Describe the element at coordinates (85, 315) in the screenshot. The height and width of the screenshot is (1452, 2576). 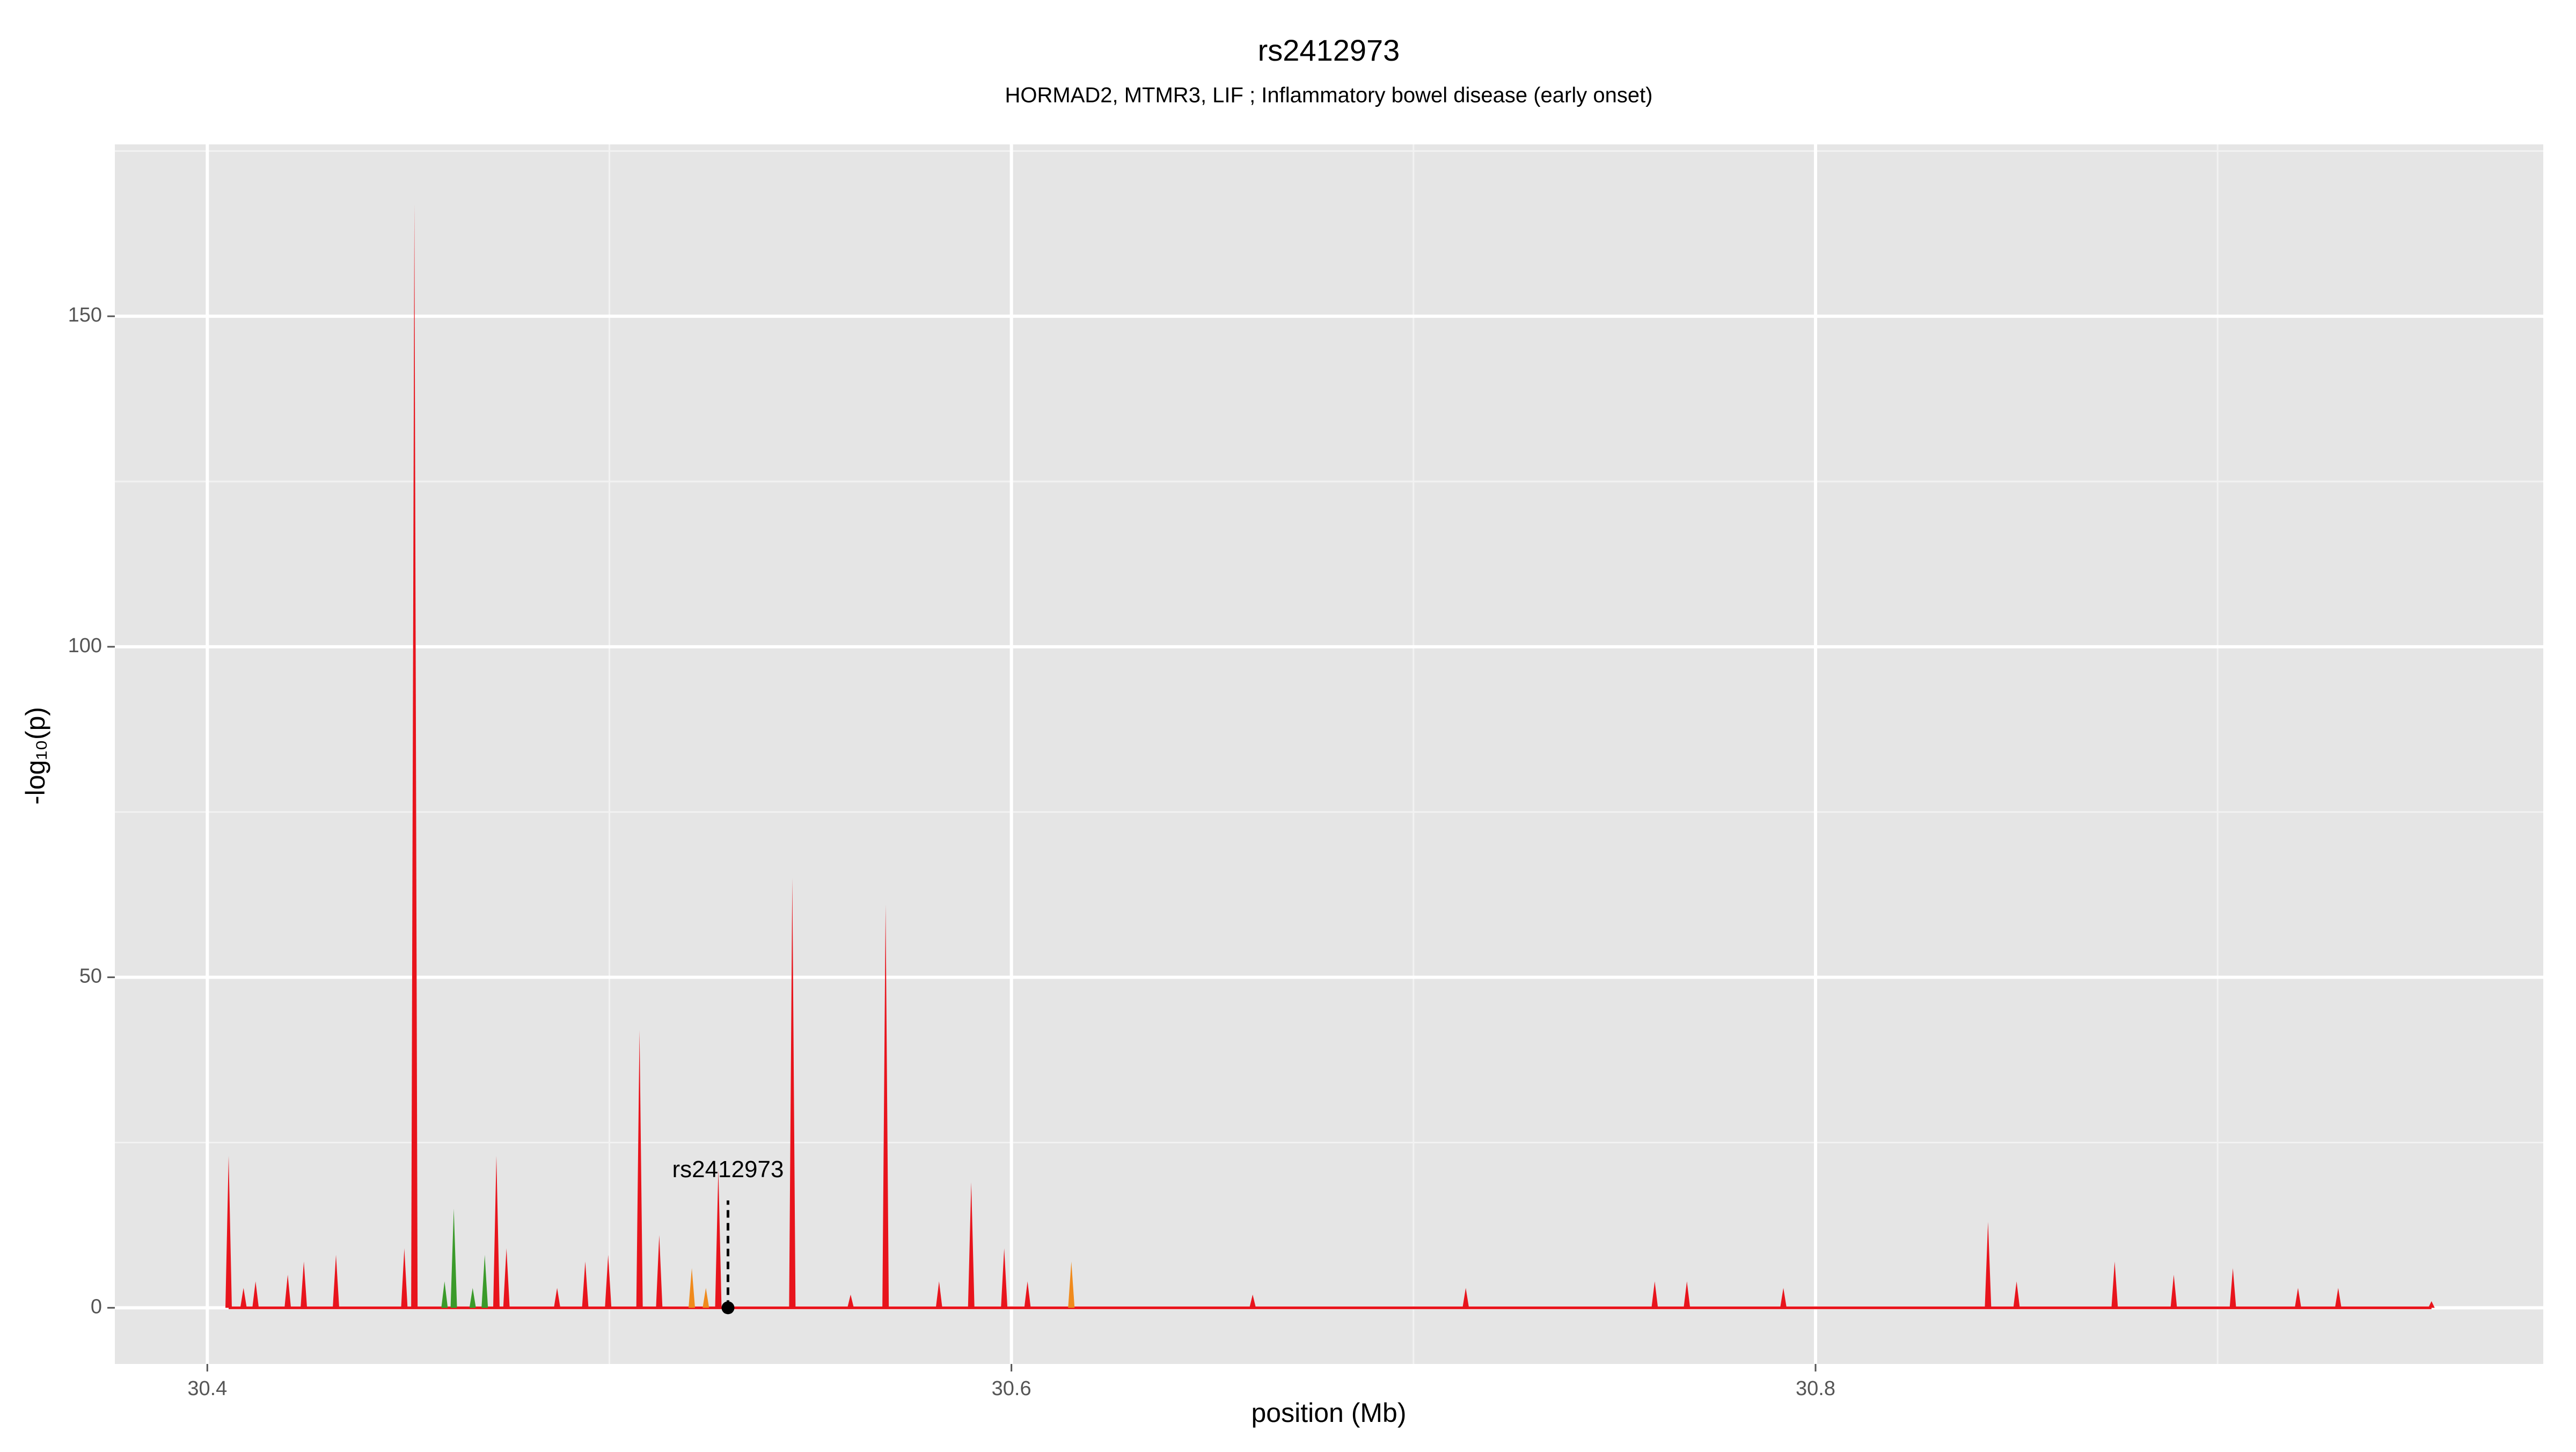
I see `y-tick-label: 150` at that location.